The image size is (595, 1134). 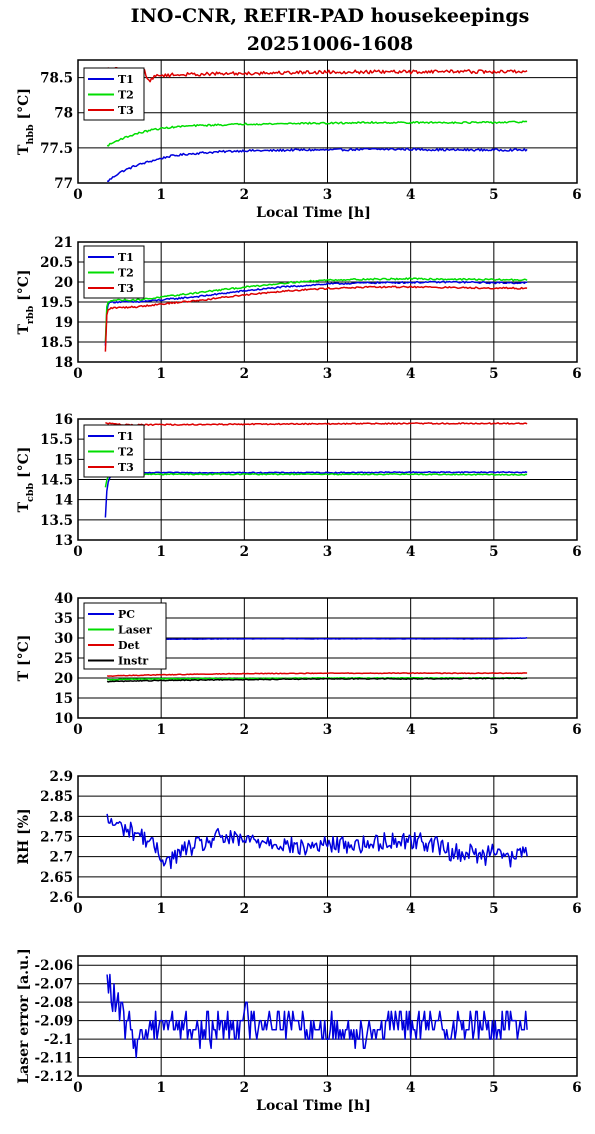 I want to click on y-axis-label: Laser error [a.u.], so click(x=24, y=1015).